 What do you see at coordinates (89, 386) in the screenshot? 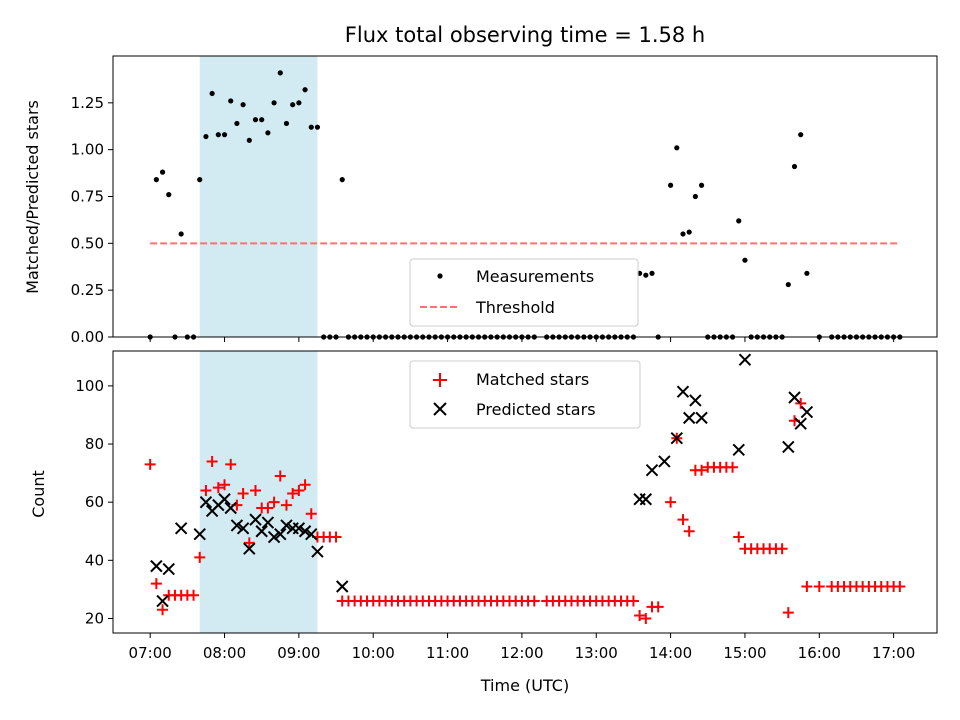
I see `bottom-y-tick-label: 100` at bounding box center [89, 386].